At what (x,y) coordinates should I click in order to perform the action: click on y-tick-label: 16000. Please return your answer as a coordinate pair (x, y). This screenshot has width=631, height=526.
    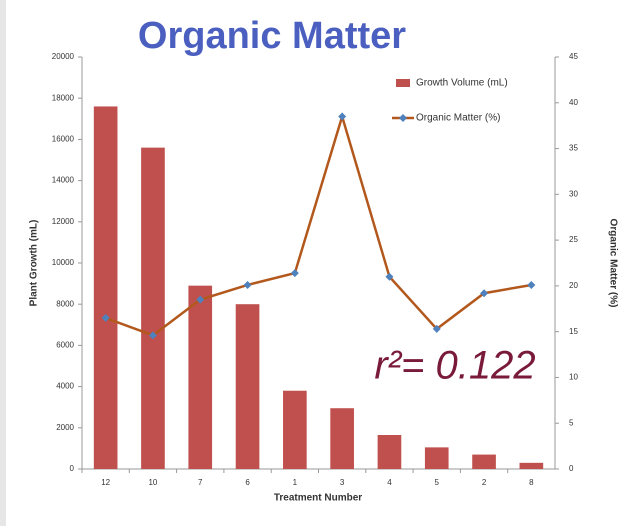
    Looking at the image, I should click on (63, 139).